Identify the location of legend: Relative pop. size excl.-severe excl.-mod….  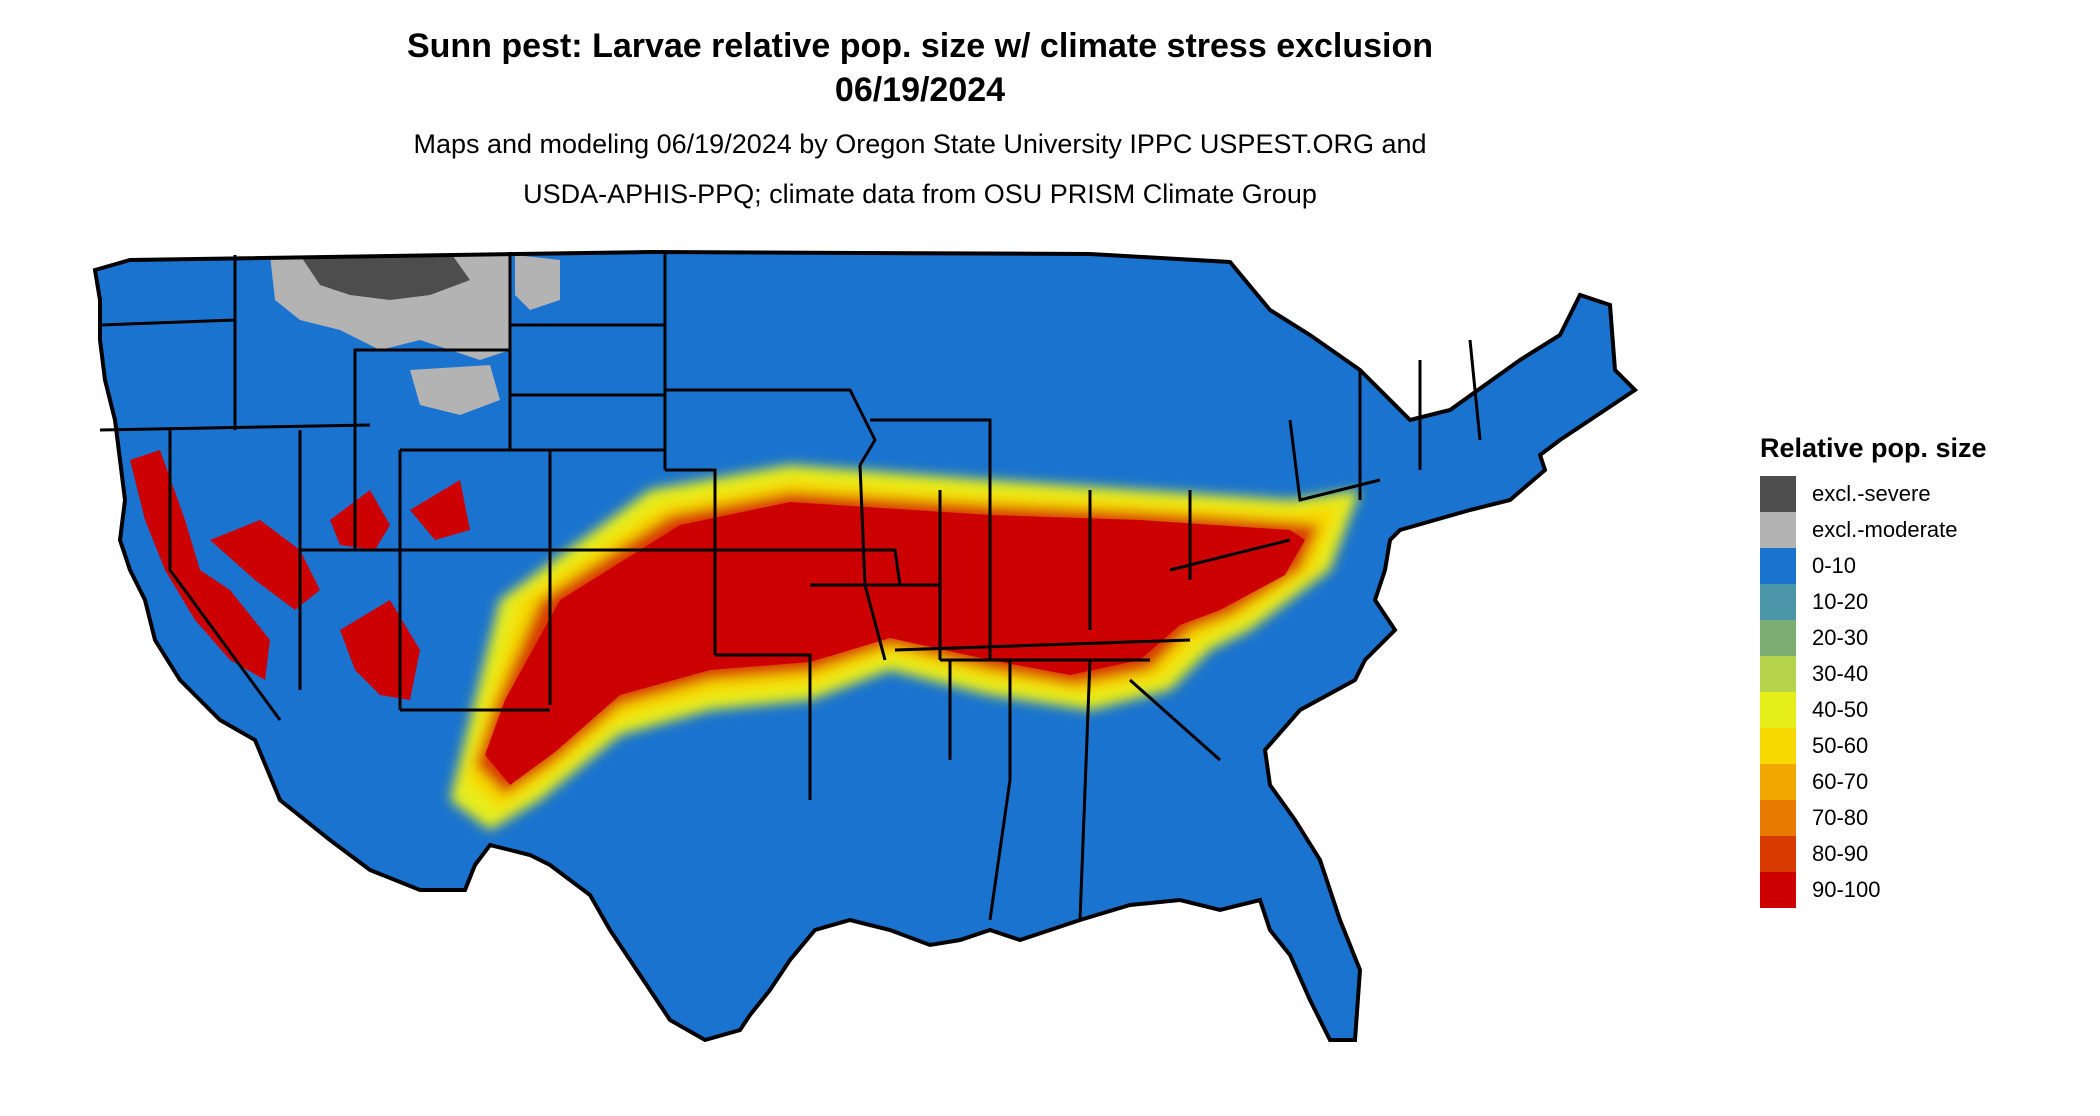
(1920, 669).